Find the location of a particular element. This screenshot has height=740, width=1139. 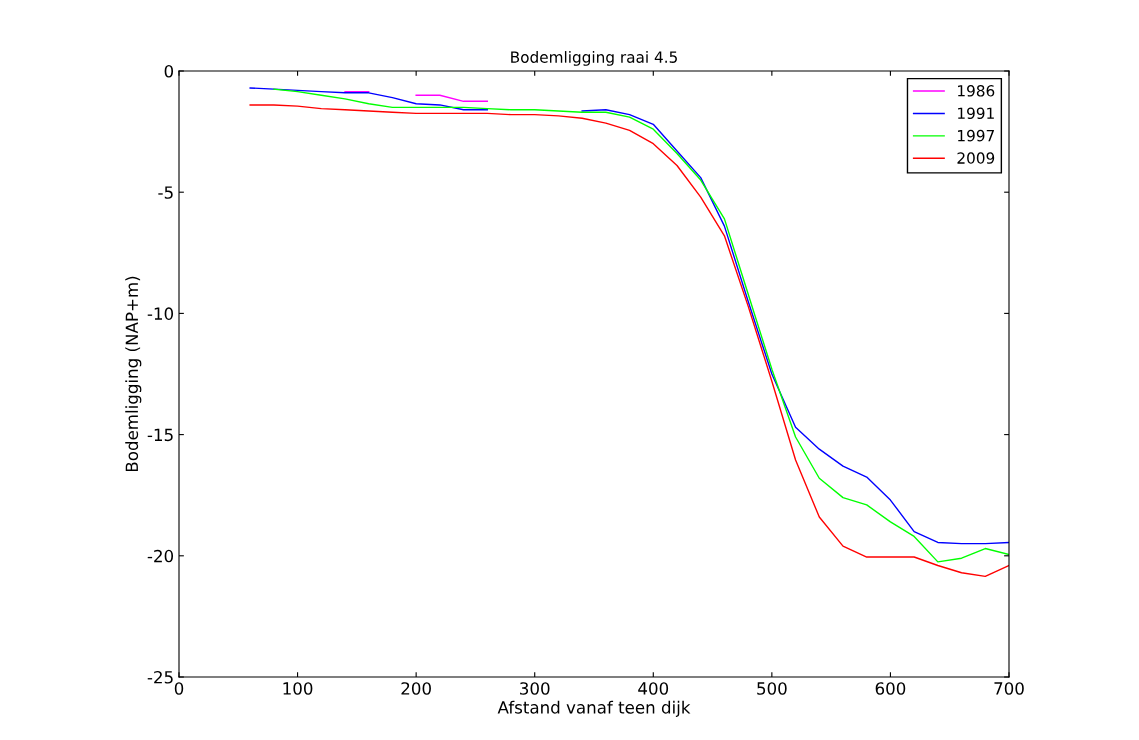

x-tick-label: 300 is located at coordinates (535, 688).